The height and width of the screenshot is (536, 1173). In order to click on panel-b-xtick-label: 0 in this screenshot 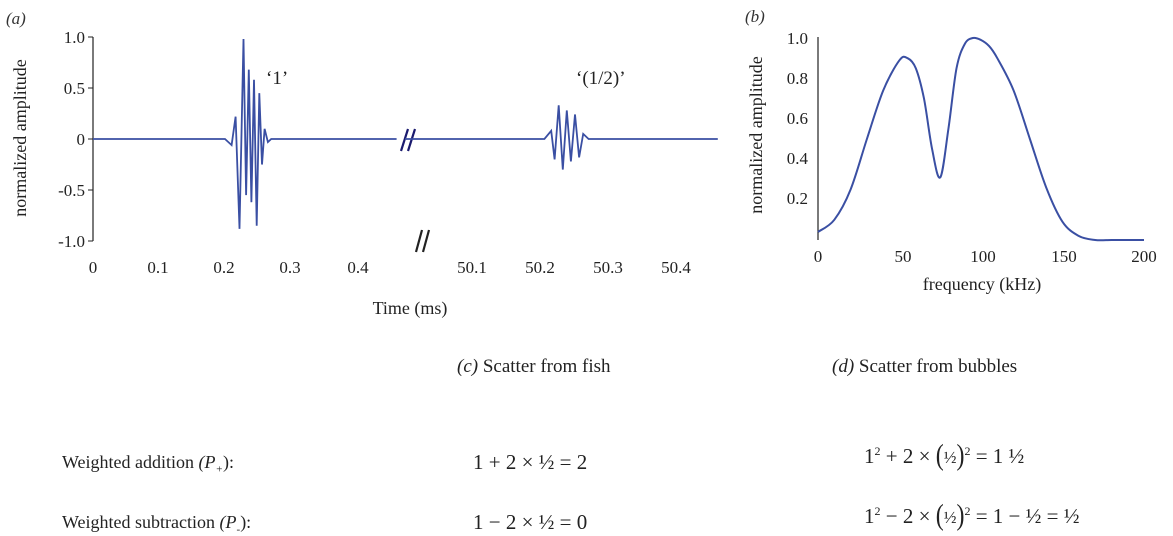, I will do `click(818, 256)`.